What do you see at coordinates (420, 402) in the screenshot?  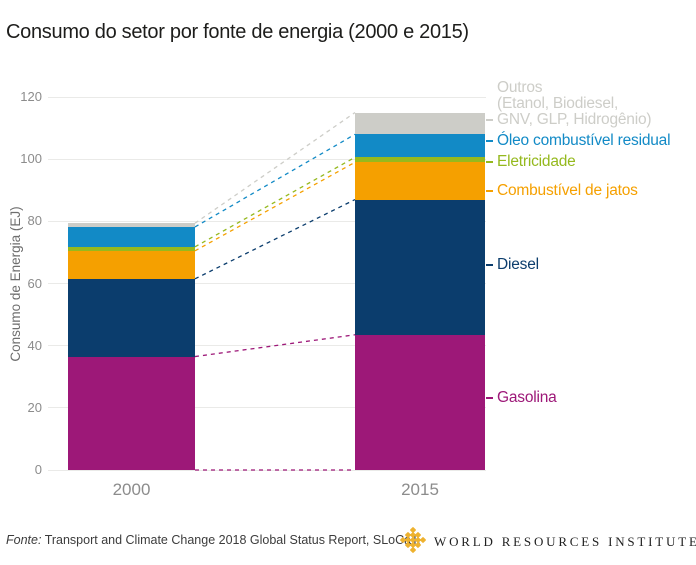 I see `bar-segment-2015-gasolina` at bounding box center [420, 402].